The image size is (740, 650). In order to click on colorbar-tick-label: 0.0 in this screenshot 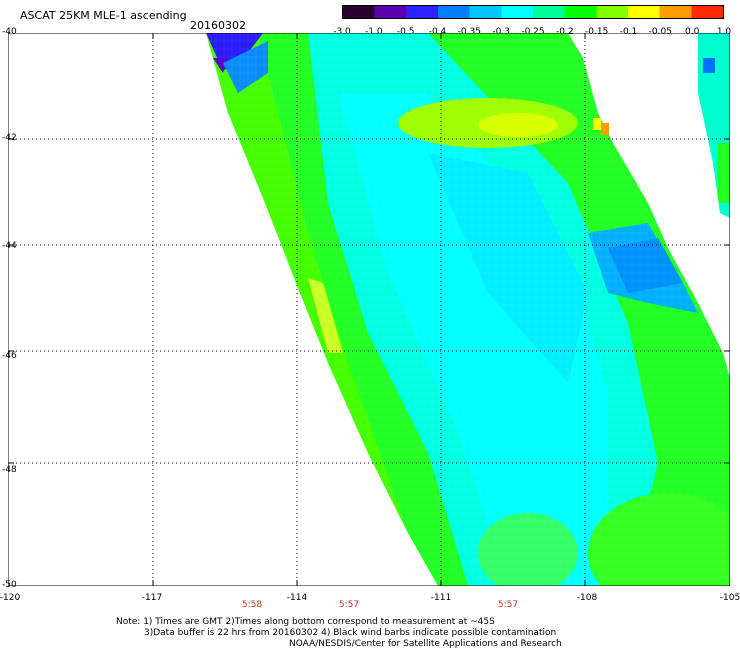, I will do `click(692, 32)`.